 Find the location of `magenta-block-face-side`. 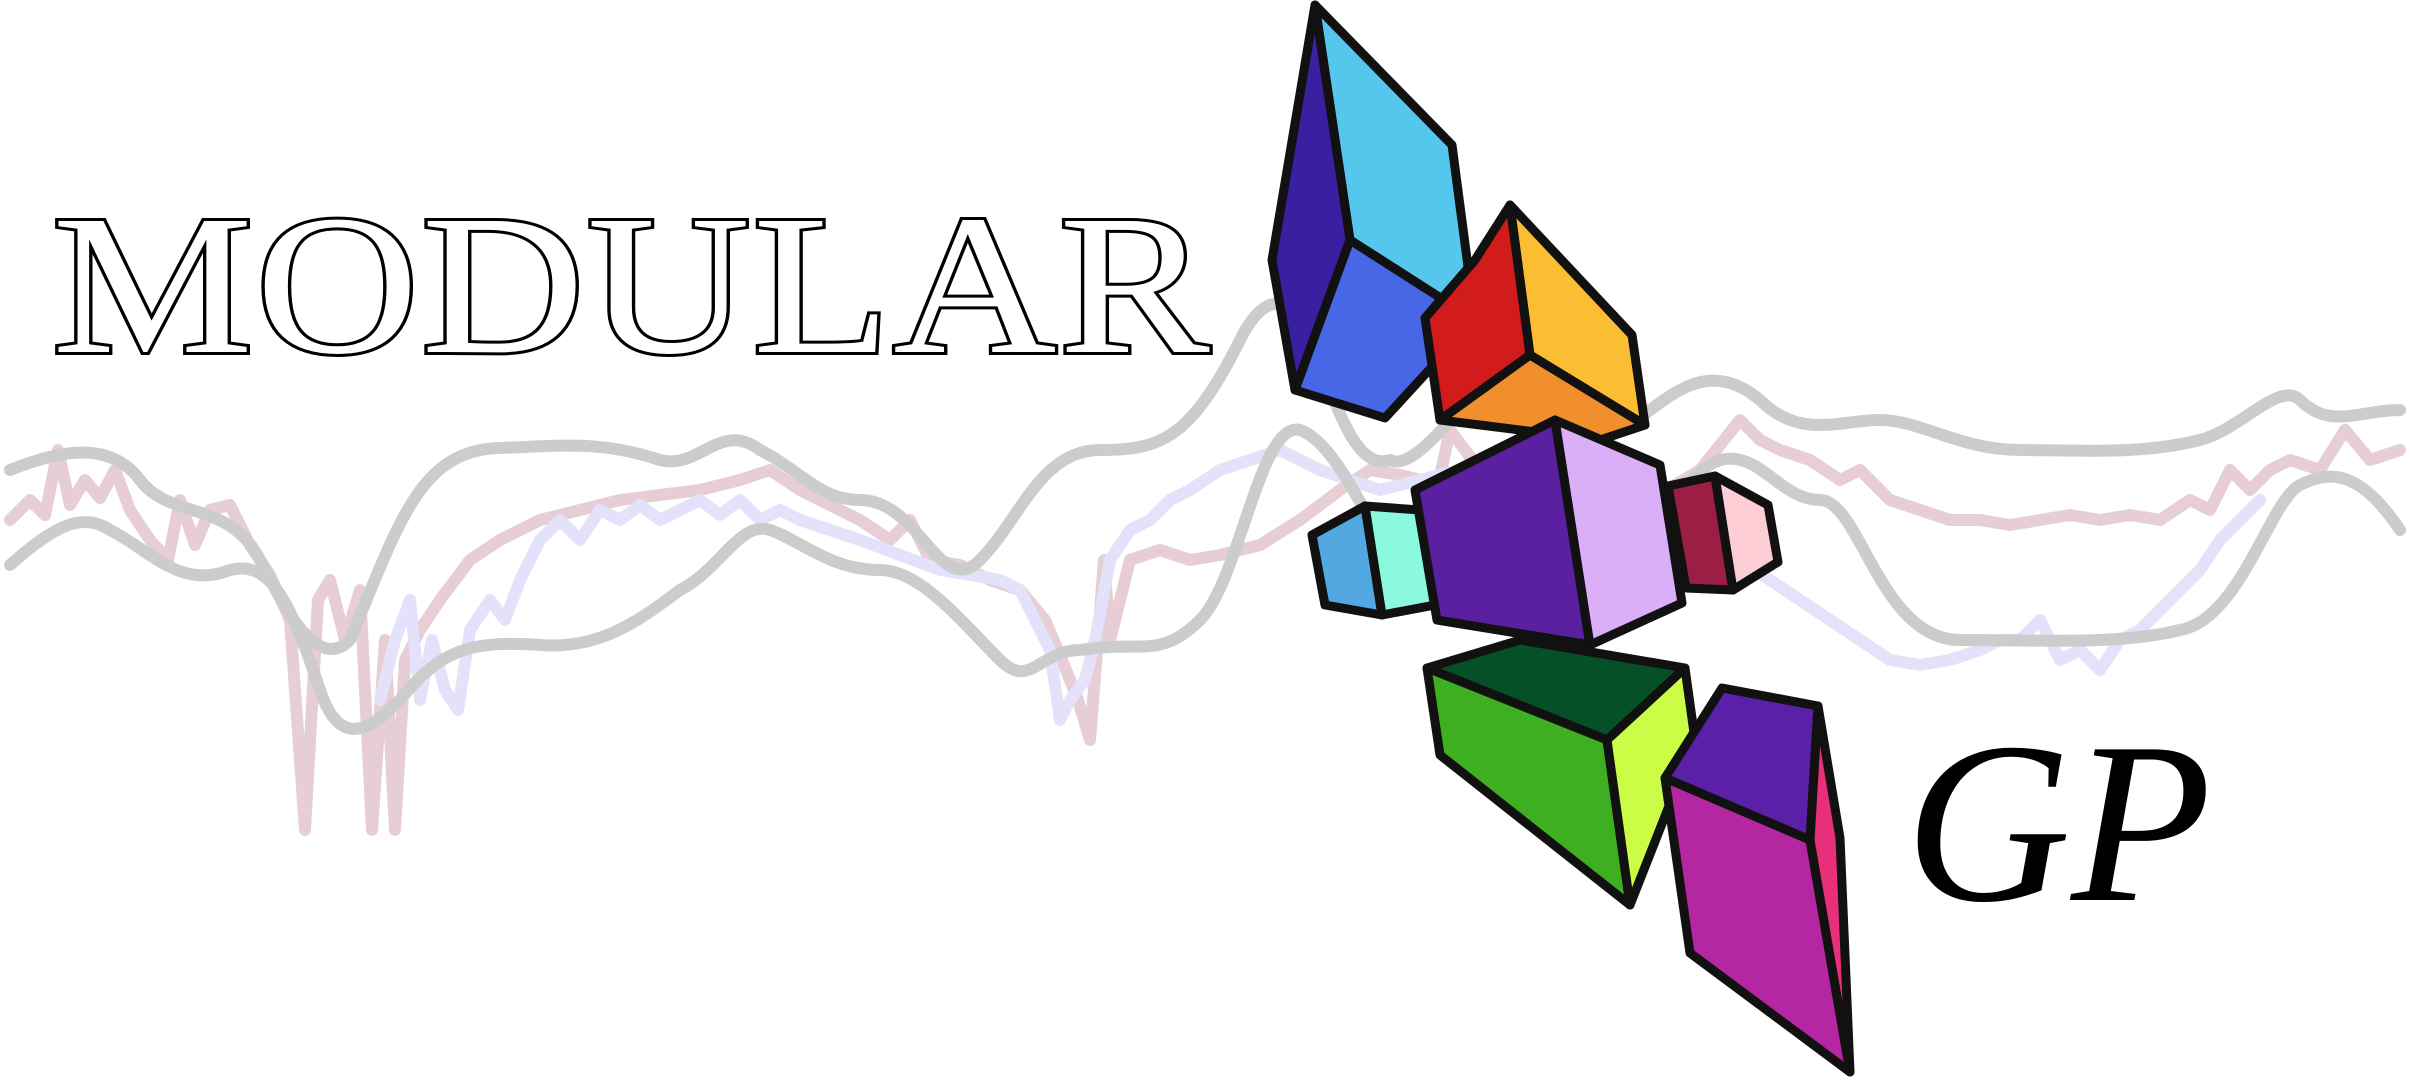

magenta-block-face-side is located at coordinates (1830, 889).